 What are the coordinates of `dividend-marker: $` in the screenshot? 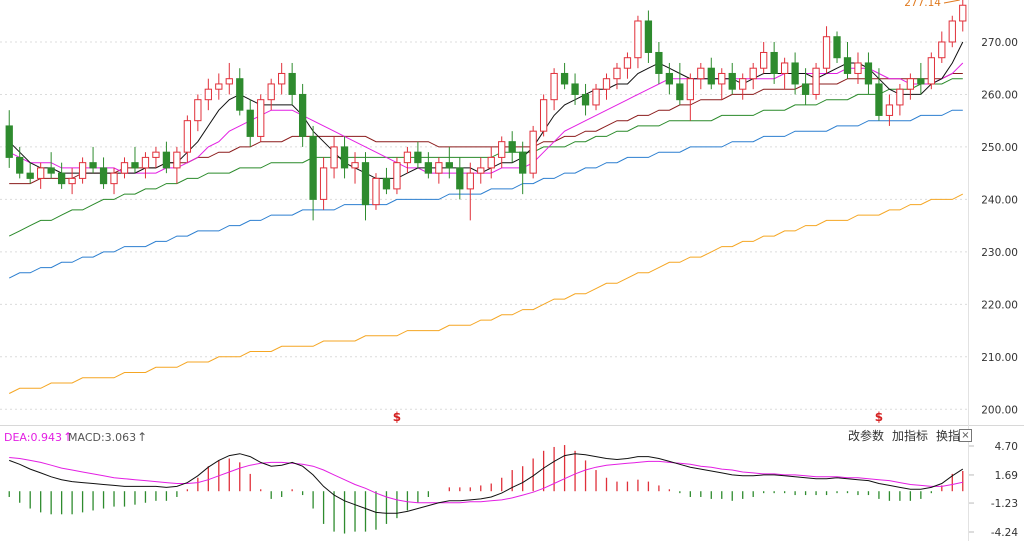 It's located at (397, 417).